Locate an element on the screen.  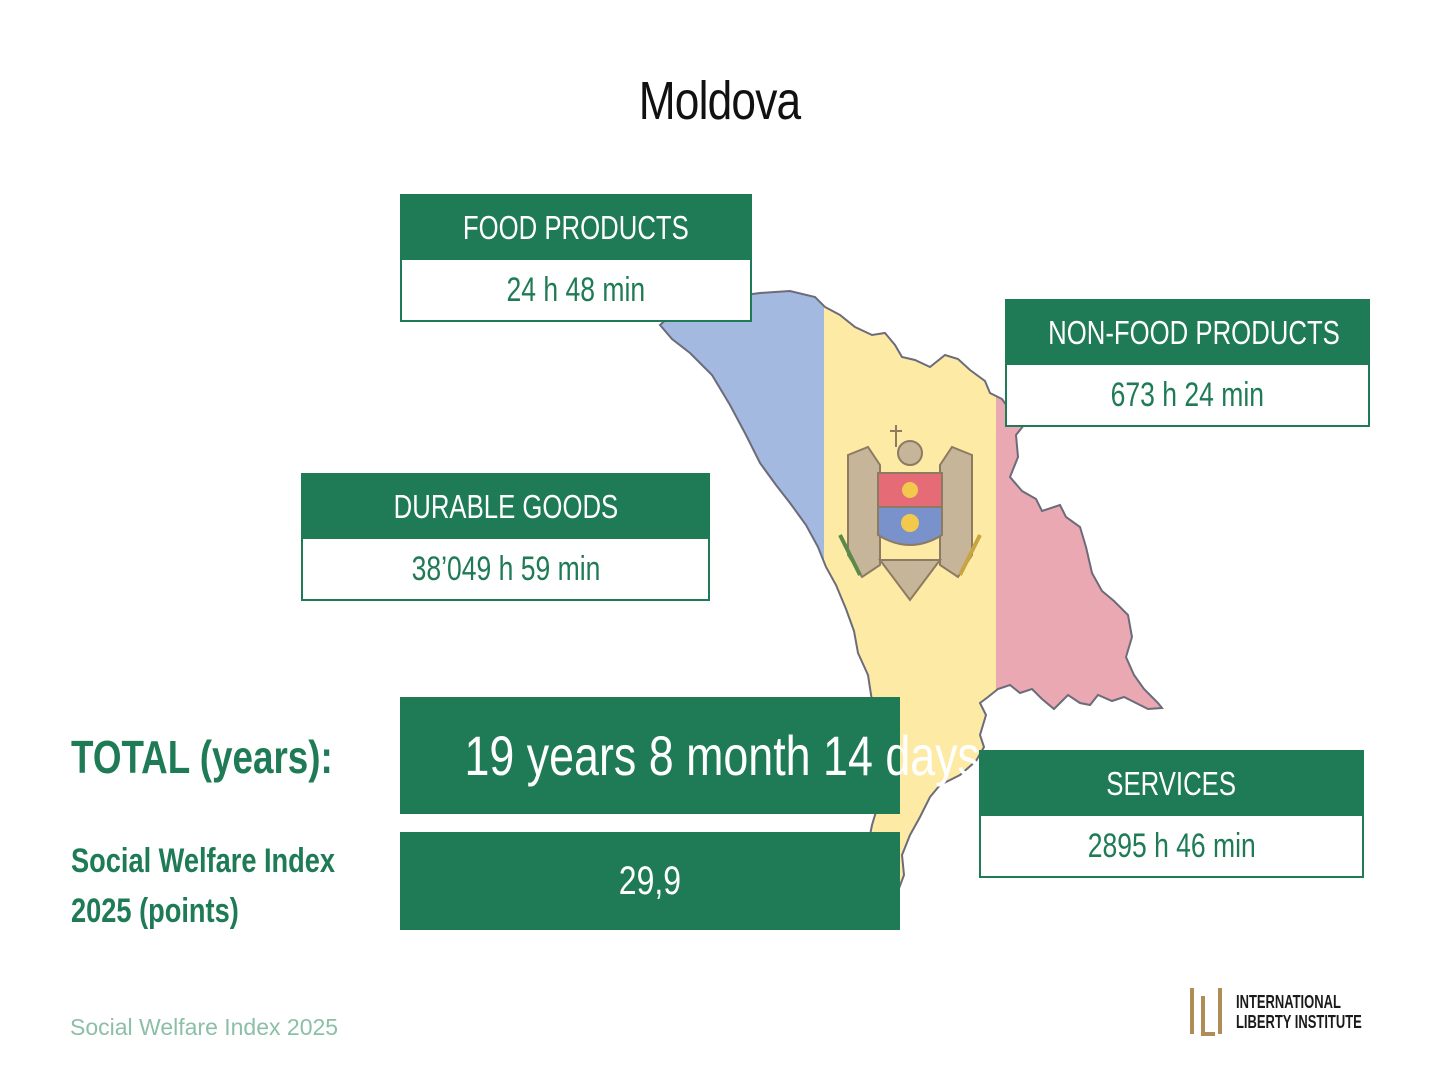
food-products-card: FOOD PRODUCTS 24 h 48 min is located at coordinates (576, 258).